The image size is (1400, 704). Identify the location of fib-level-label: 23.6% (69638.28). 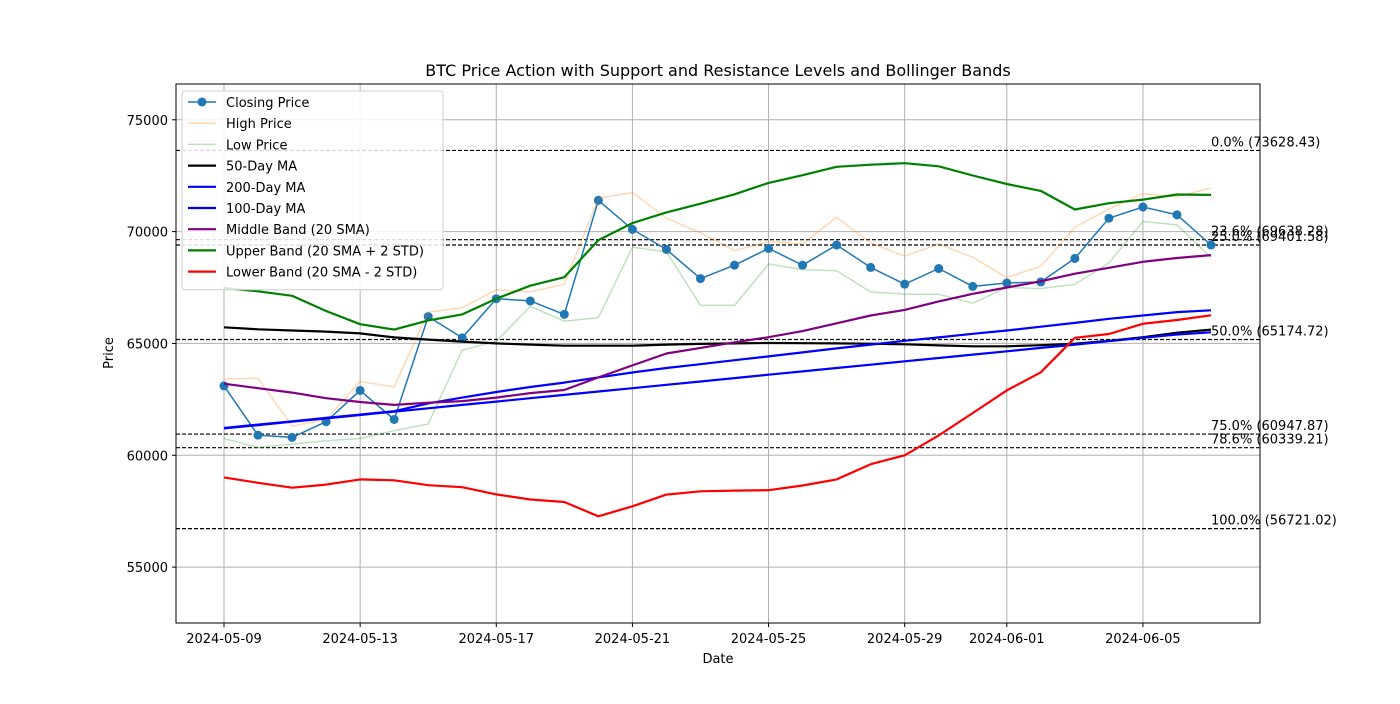
(1270, 232).